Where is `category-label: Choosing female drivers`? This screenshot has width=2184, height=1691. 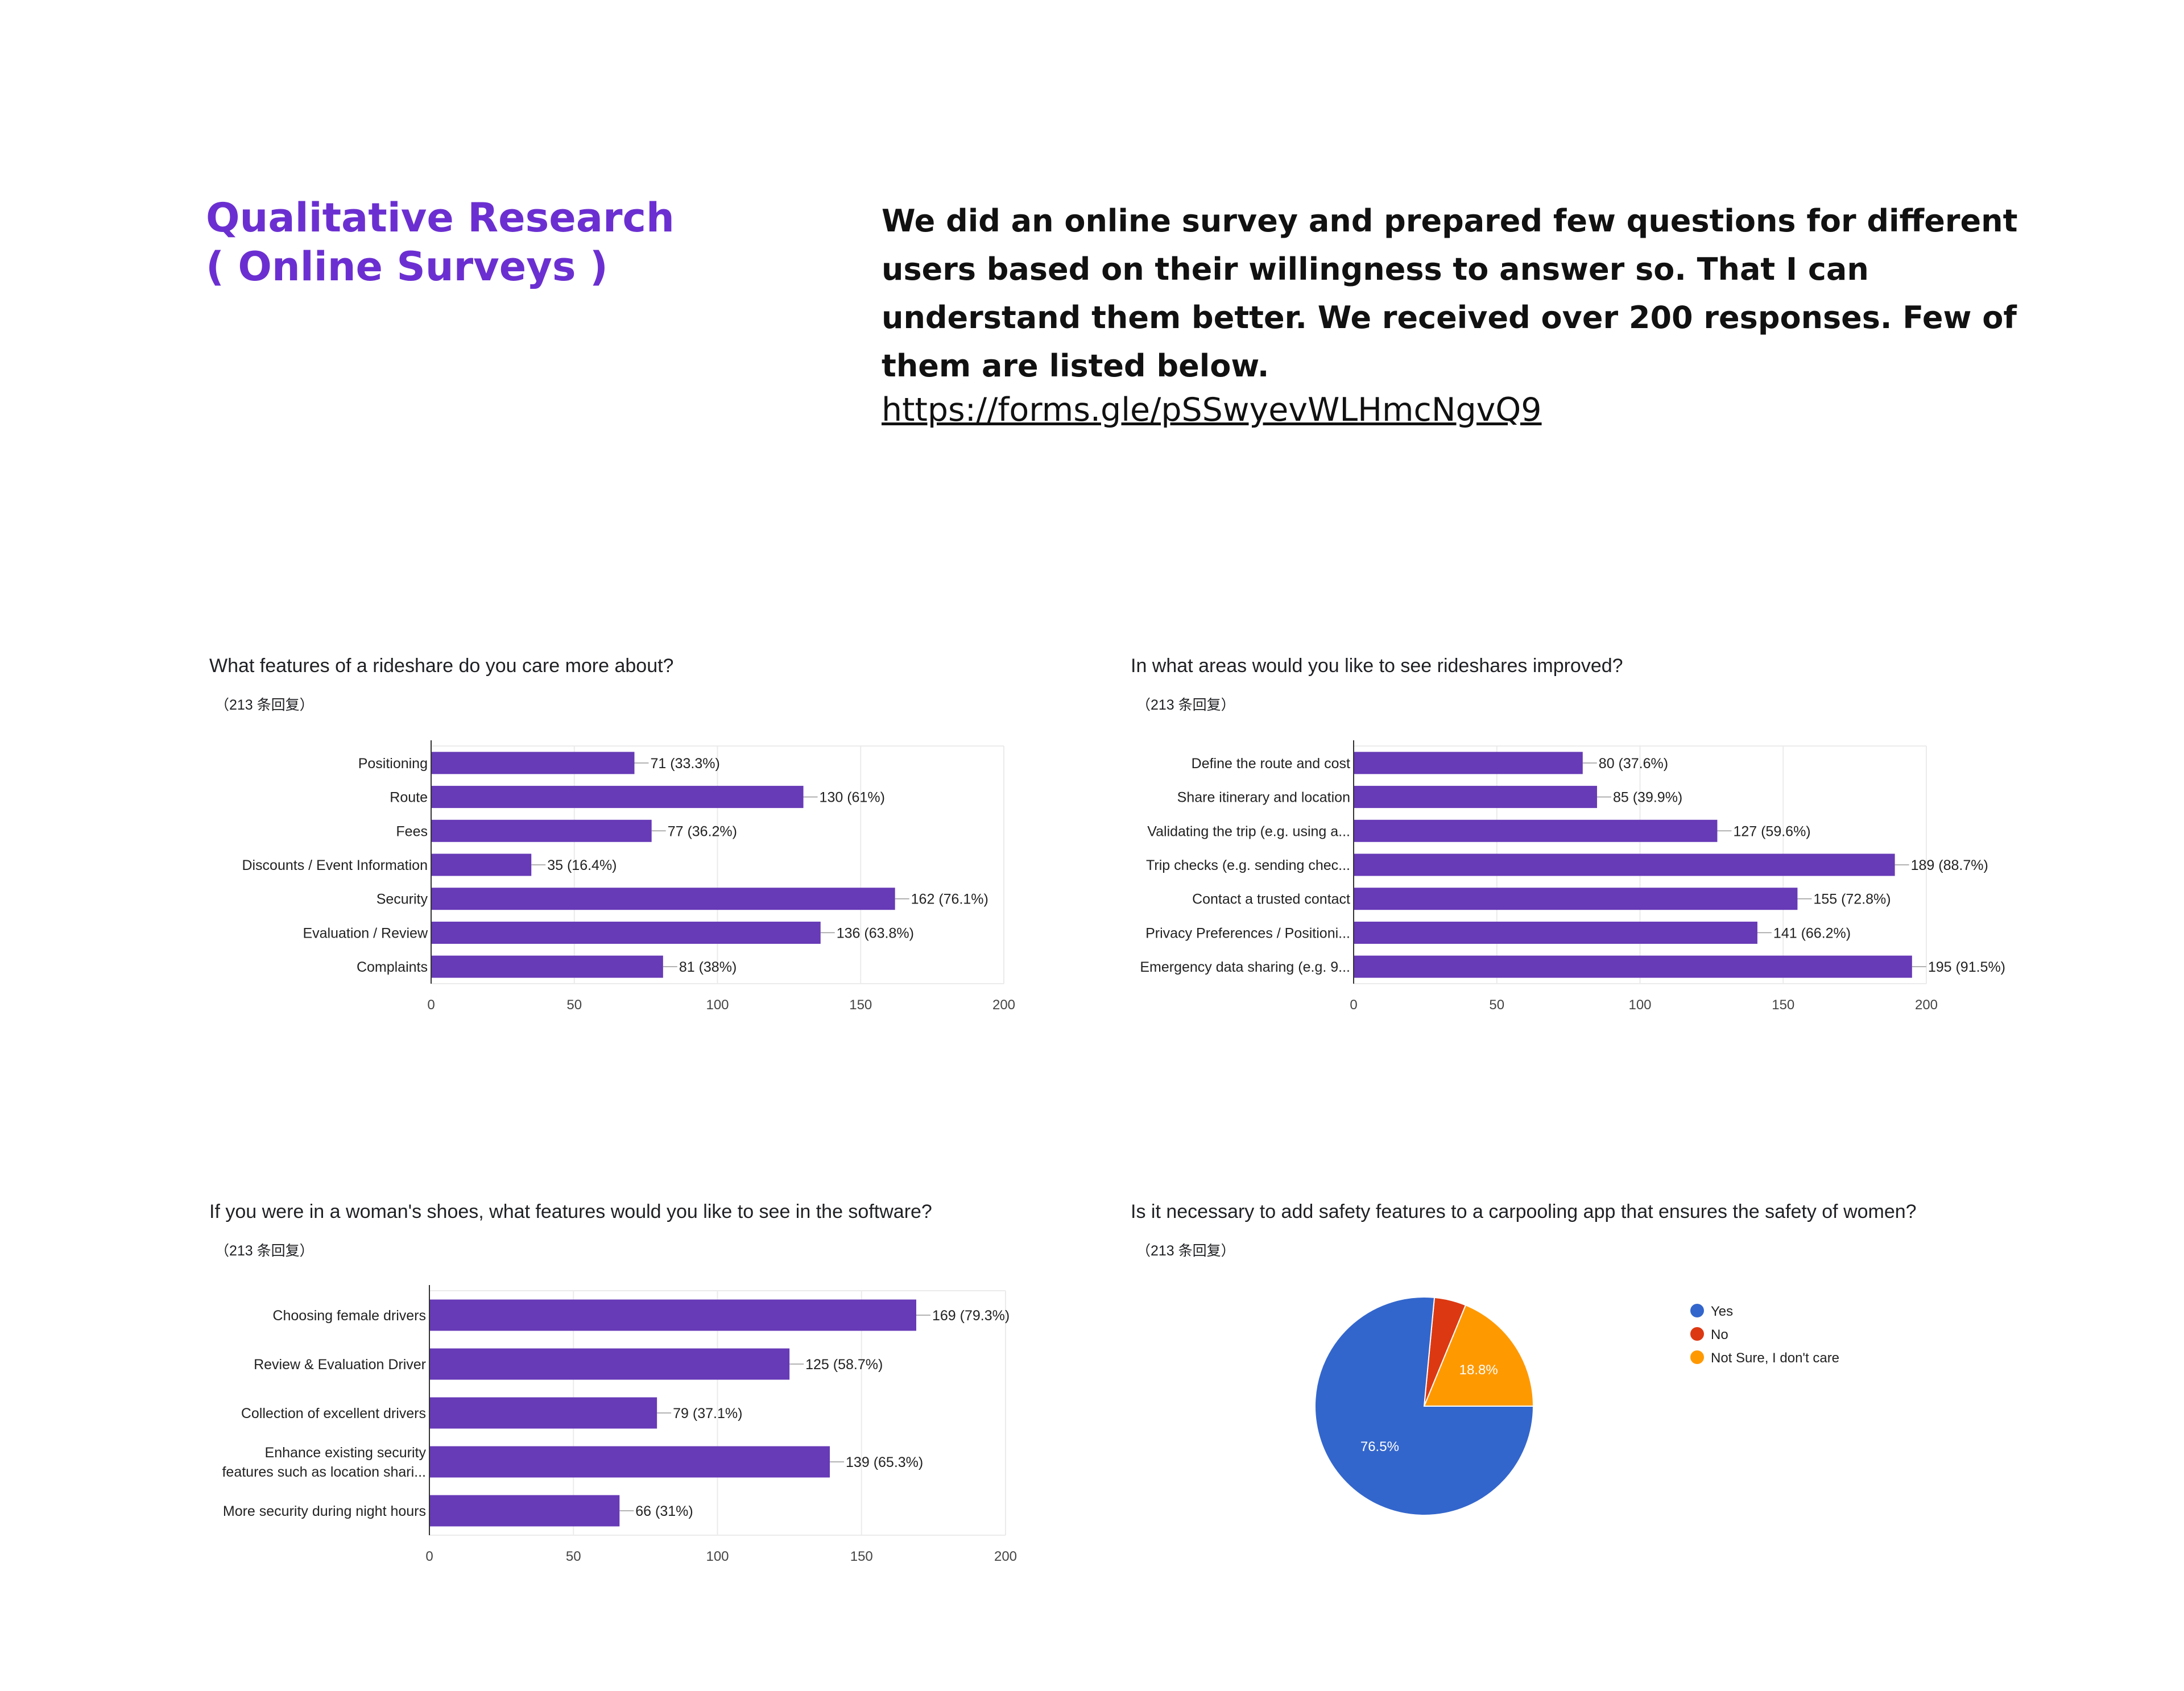
category-label: Choosing female drivers is located at coordinates (349, 1316).